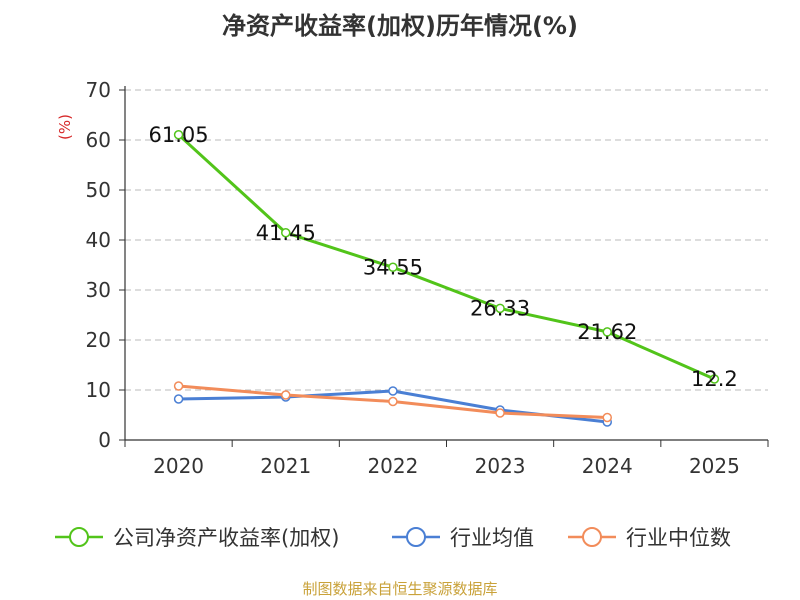 The width and height of the screenshot is (800, 600). I want to click on data-label: 12.2, so click(714, 379).